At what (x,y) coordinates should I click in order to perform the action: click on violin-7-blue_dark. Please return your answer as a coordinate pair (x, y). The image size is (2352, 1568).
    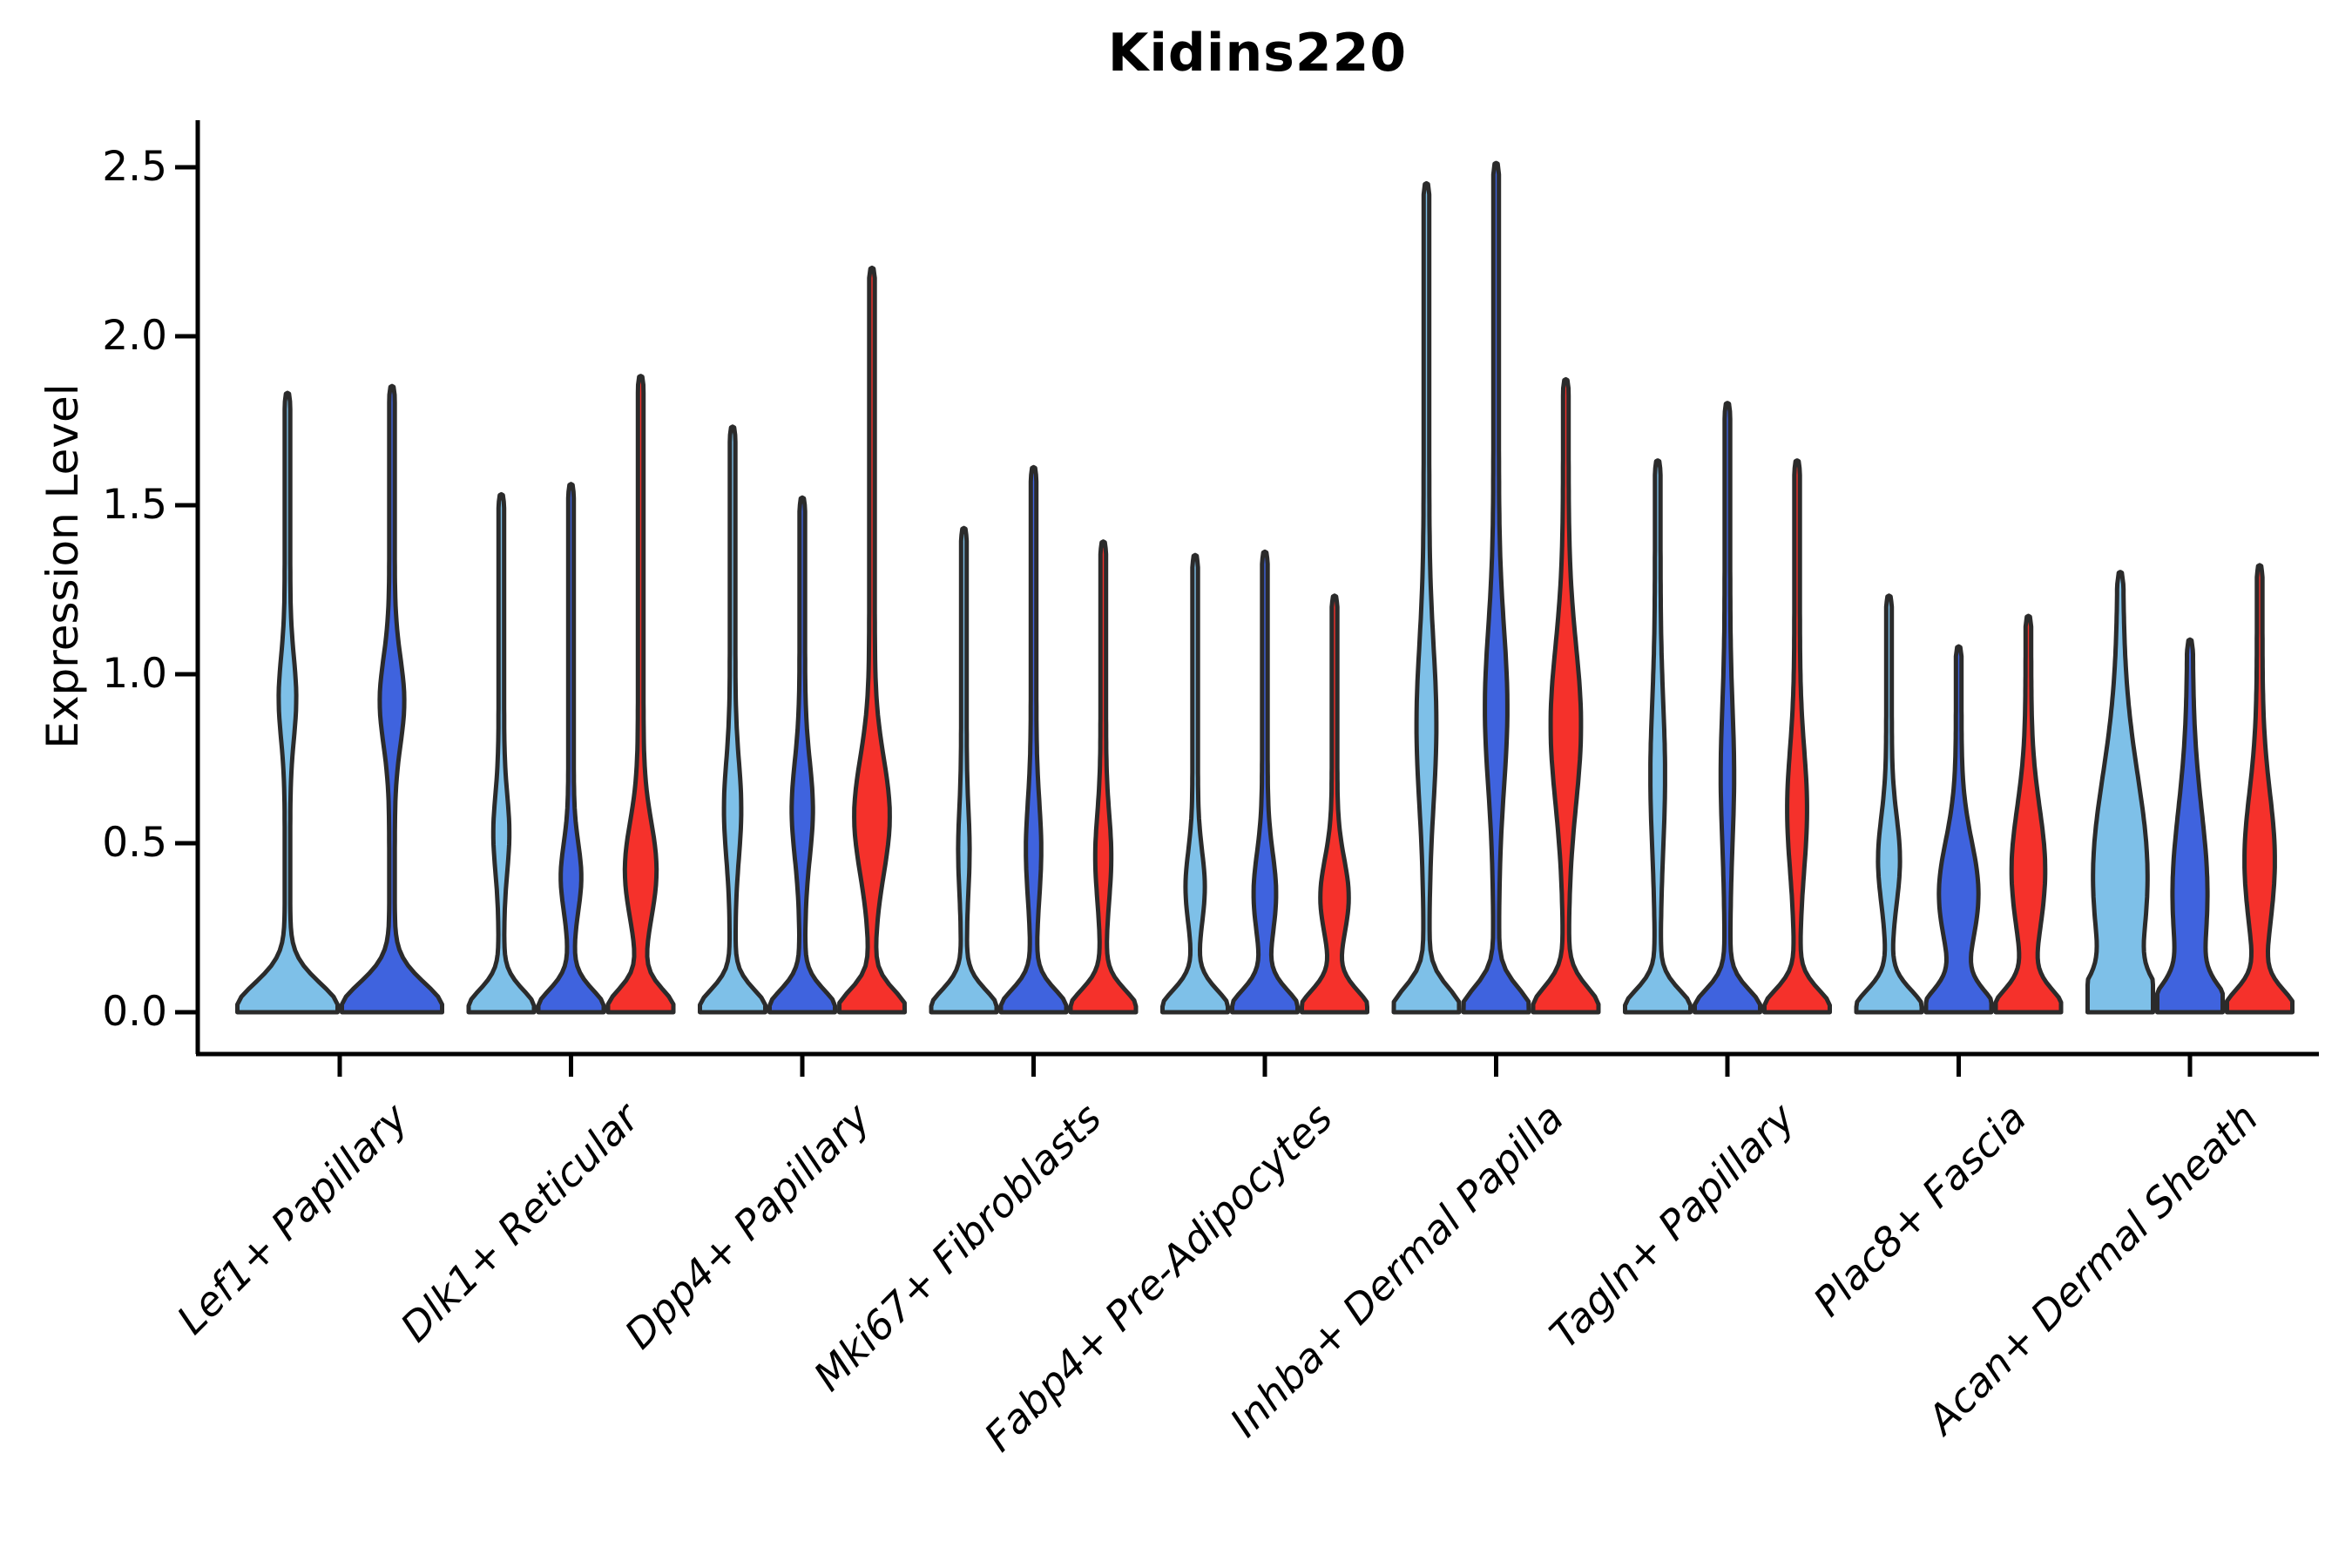
    Looking at the image, I should click on (1959, 830).